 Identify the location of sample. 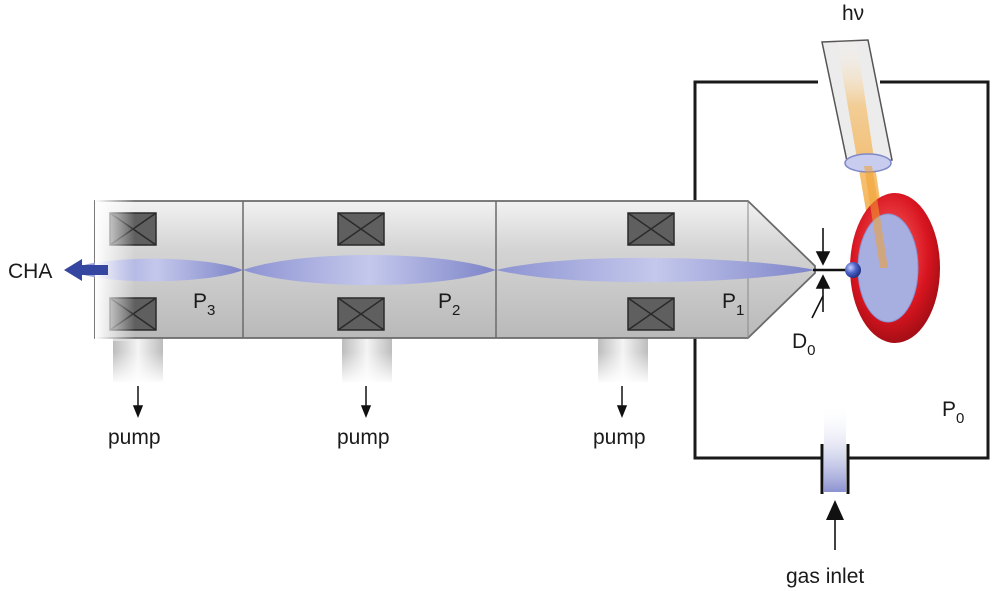
(892, 254).